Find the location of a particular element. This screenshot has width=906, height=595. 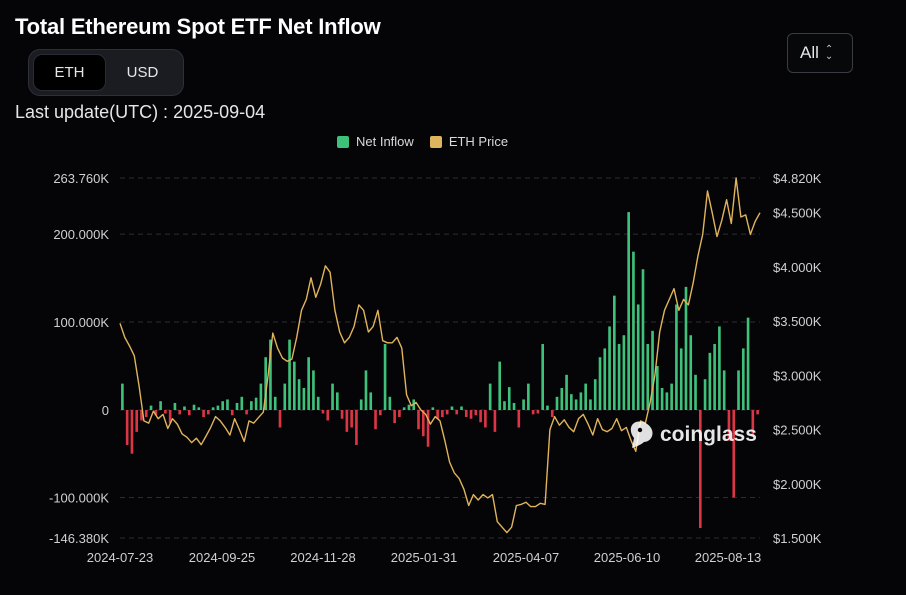

legend-item-net-inflow: Net Inflow is located at coordinates (375, 141).